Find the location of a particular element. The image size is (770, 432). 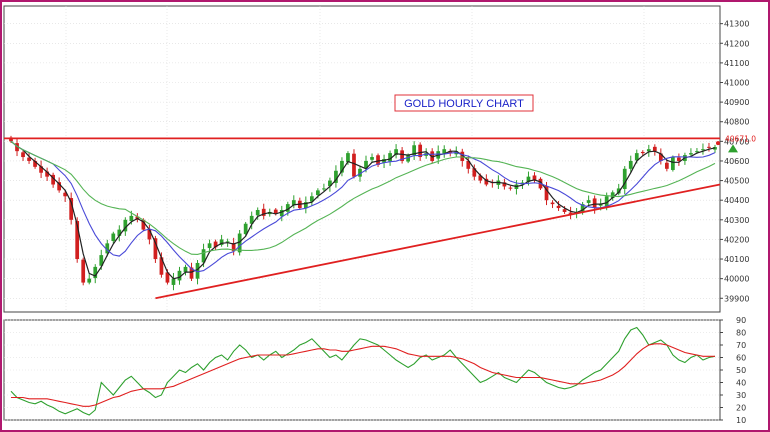

oscillator-tick-label: 80 is located at coordinates (741, 333).